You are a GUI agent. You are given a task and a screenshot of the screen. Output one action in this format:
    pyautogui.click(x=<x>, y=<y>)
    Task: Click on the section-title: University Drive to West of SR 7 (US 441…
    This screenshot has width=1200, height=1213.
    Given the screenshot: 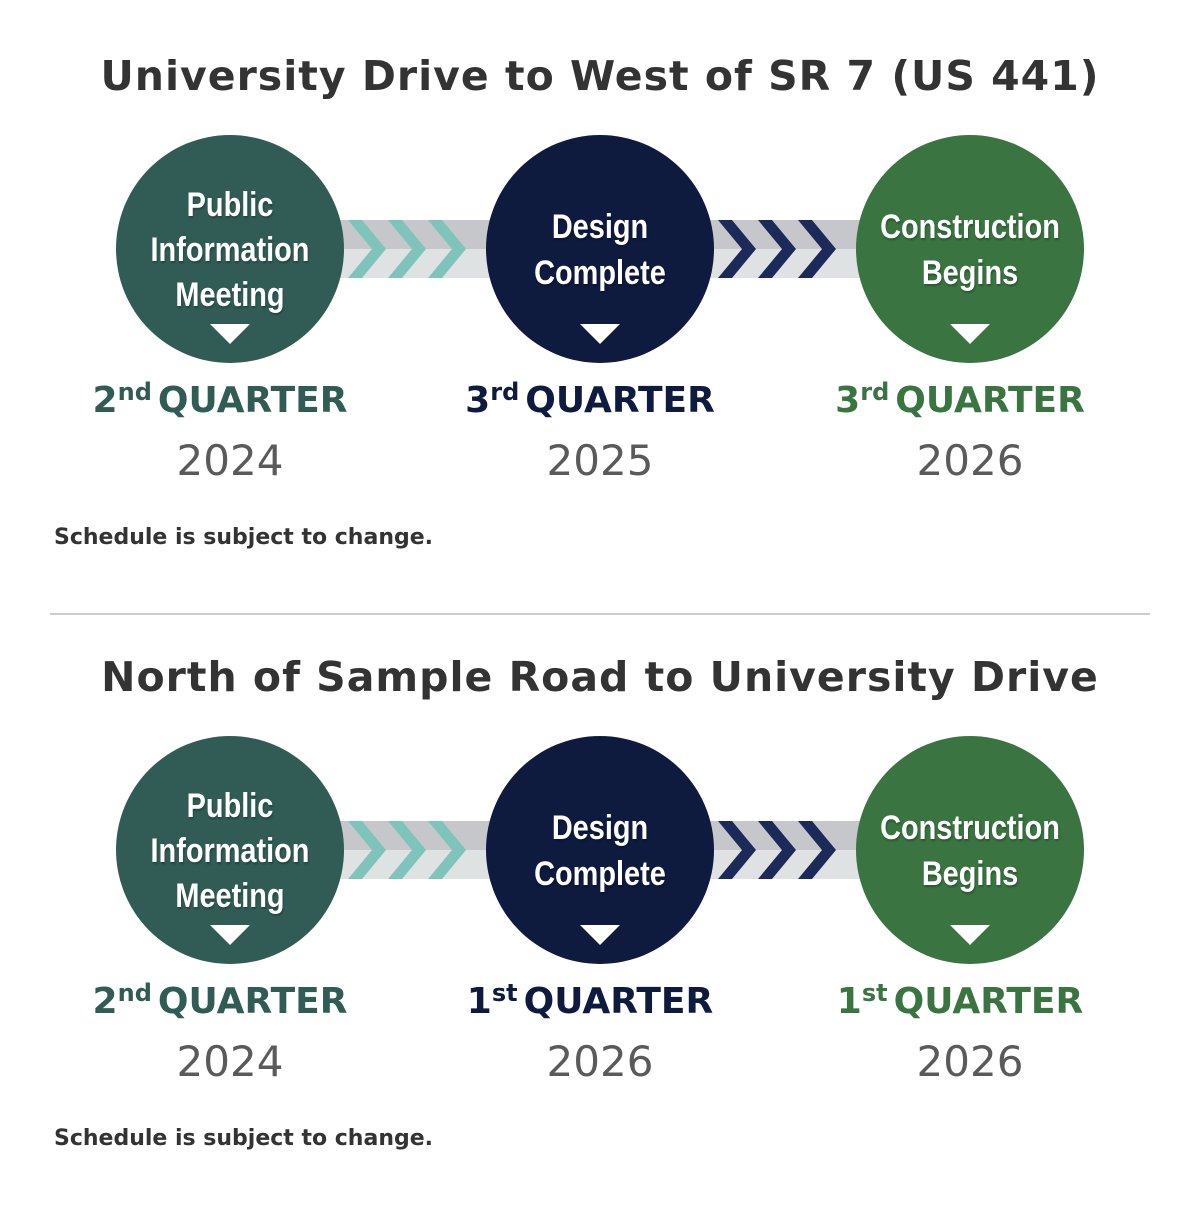 What is the action you would take?
    pyautogui.click(x=600, y=76)
    